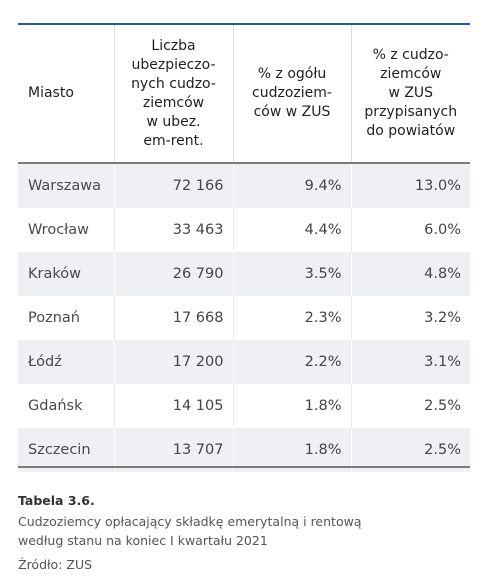  I want to click on table-row: Warszawa 72 166 9.4% 13.0%, so click(244, 185).